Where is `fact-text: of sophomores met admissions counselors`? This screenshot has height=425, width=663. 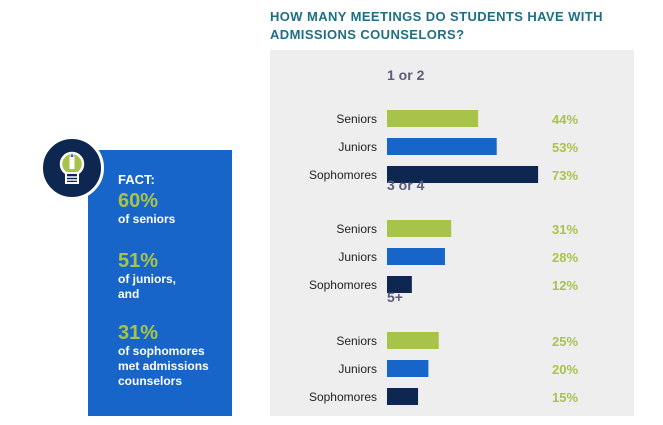
fact-text: of sophomores met admissions counselors is located at coordinates (163, 366).